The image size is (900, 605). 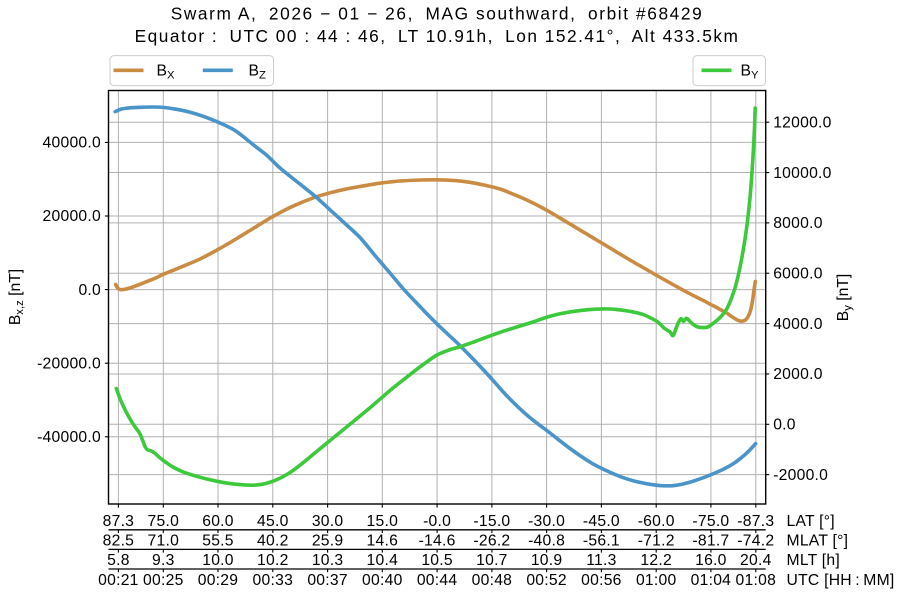 What do you see at coordinates (802, 173) in the screenshot?
I see `svg-text: 10000.0` at bounding box center [802, 173].